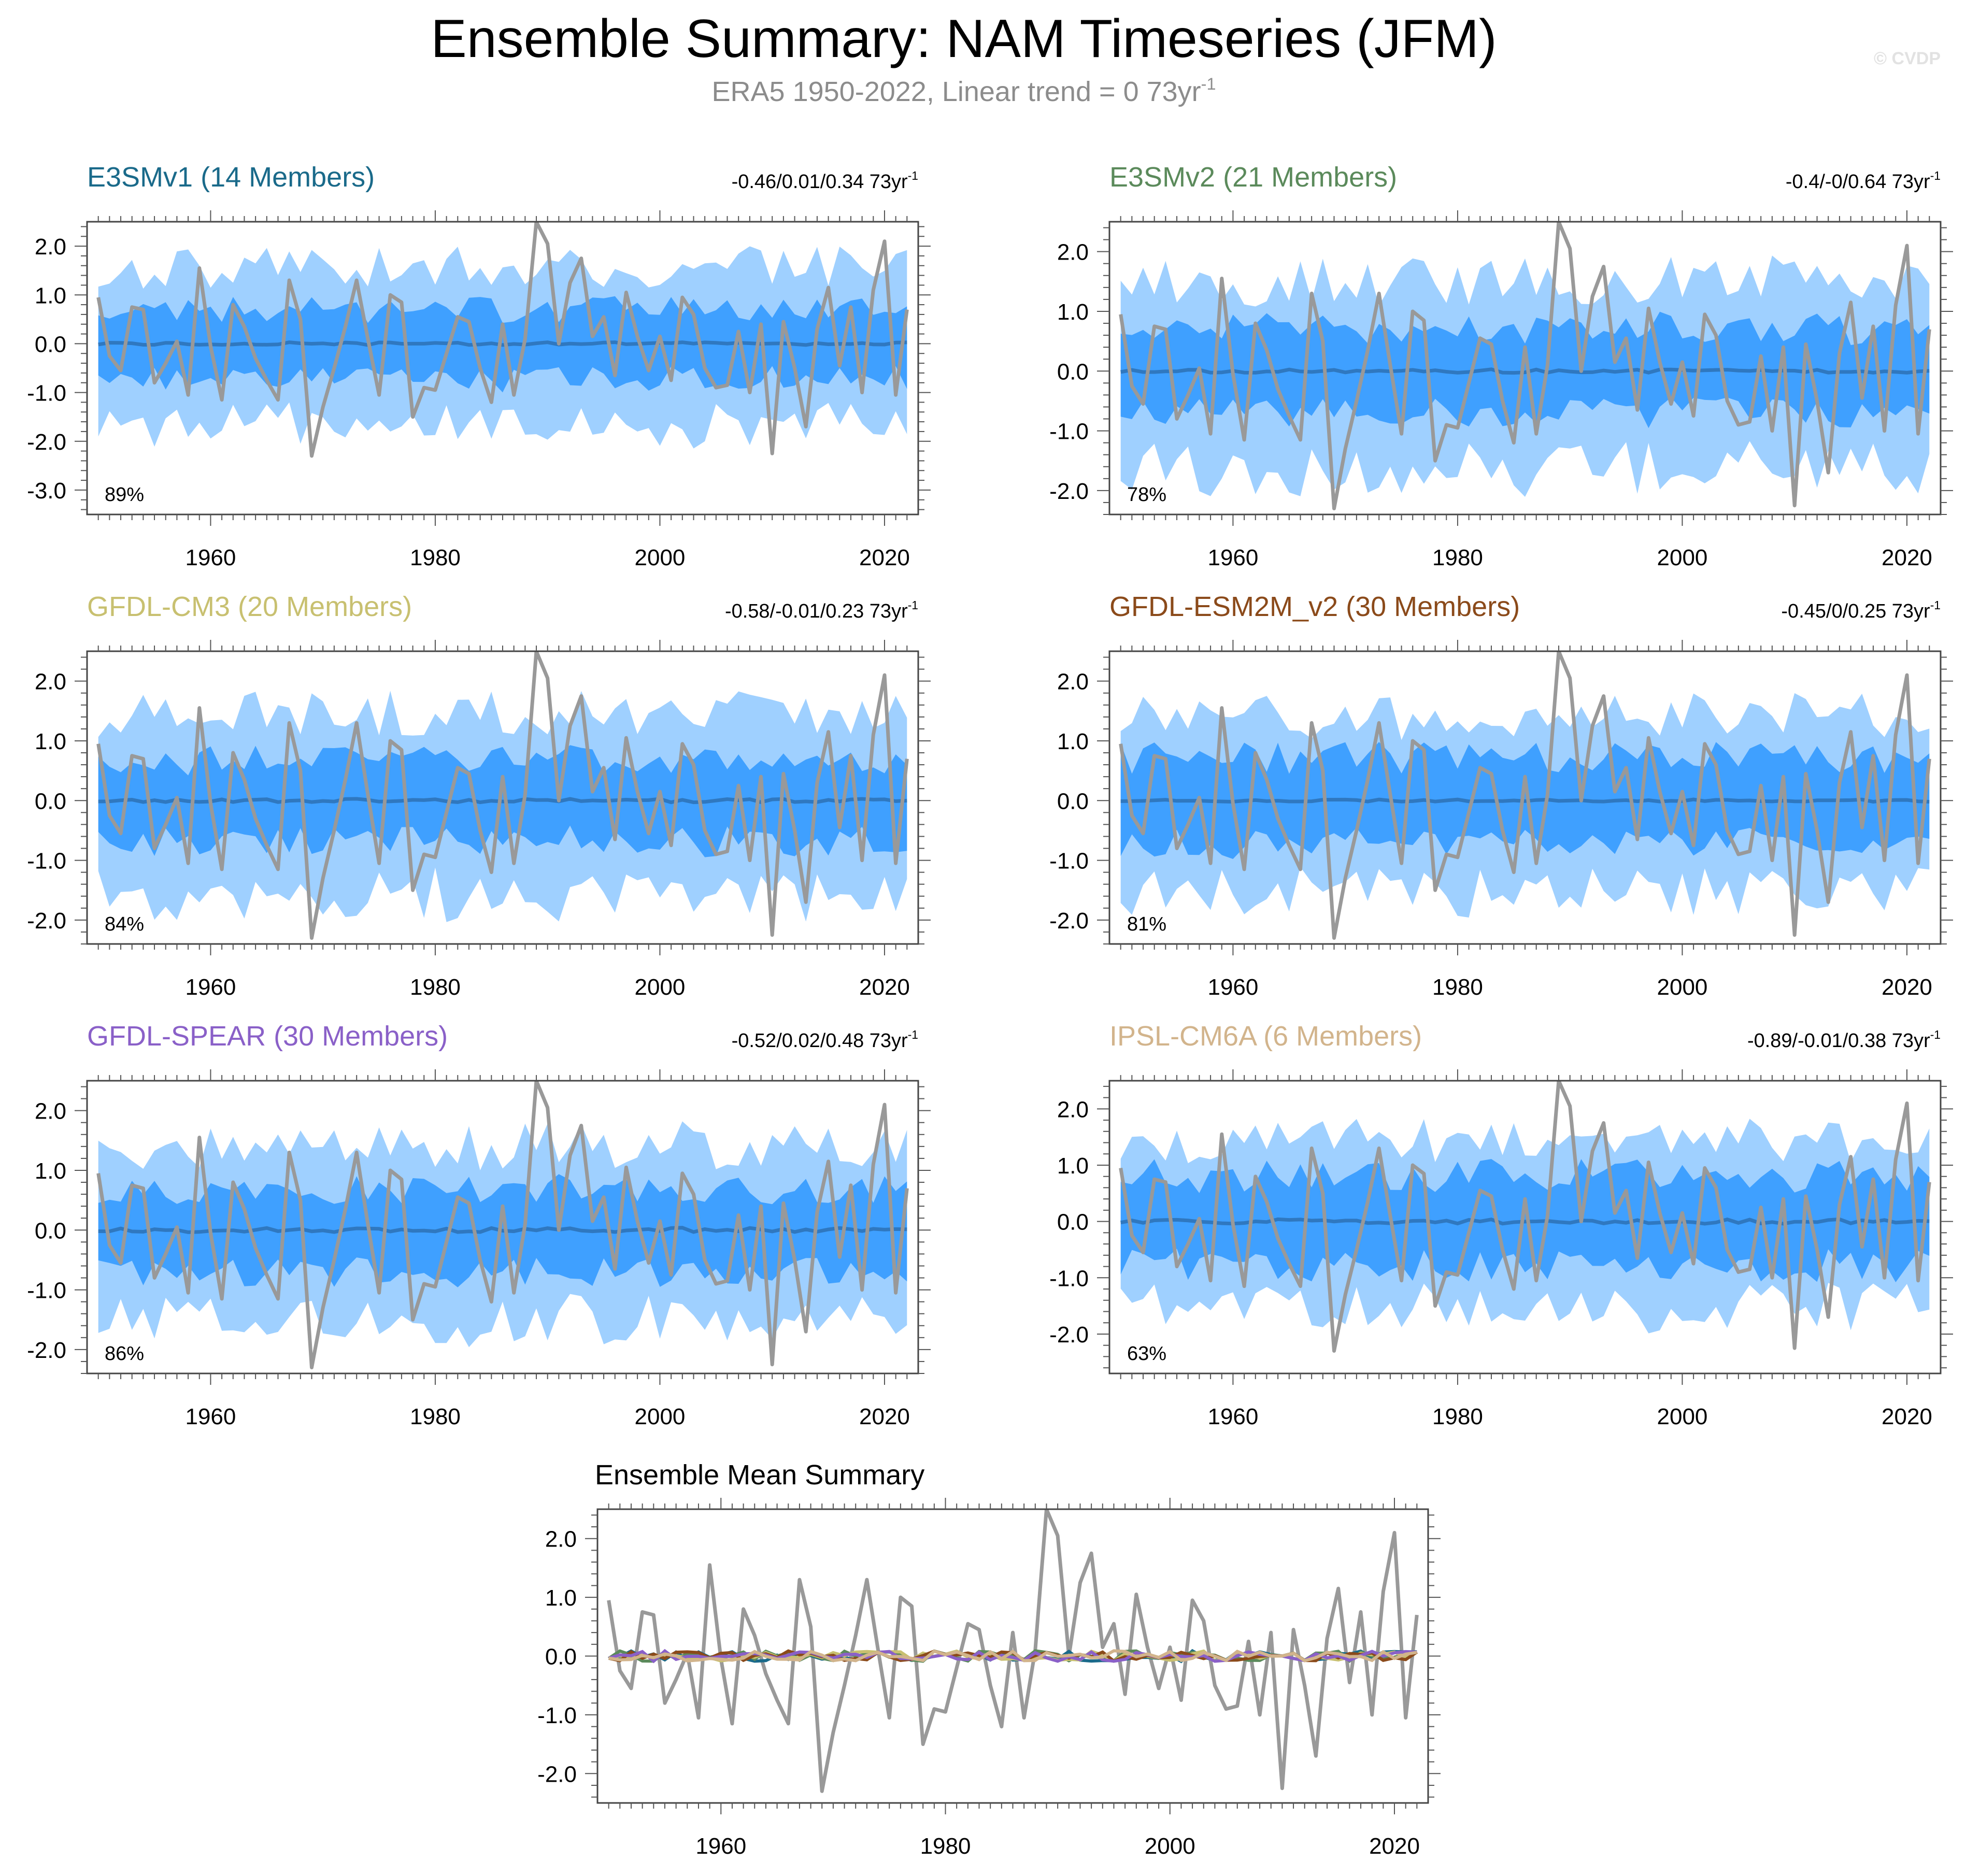 This screenshot has width=1966, height=1876. What do you see at coordinates (231, 177) in the screenshot?
I see `panel-title: E3SMv1 (14 Members)` at bounding box center [231, 177].